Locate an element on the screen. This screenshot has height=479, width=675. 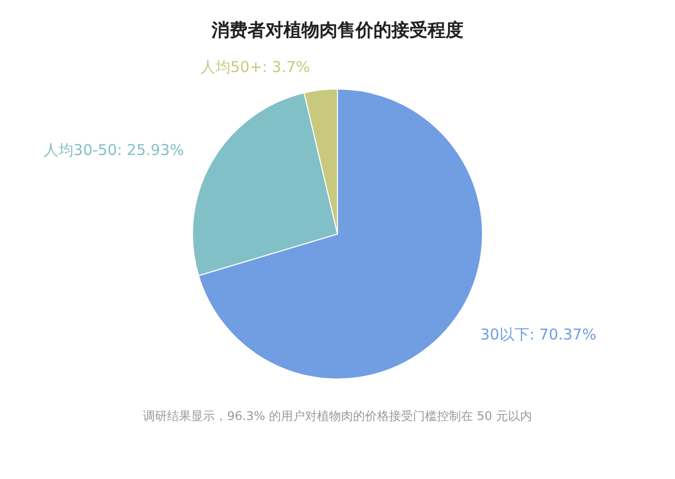
data-label: : 70.37% is located at coordinates (562, 334).